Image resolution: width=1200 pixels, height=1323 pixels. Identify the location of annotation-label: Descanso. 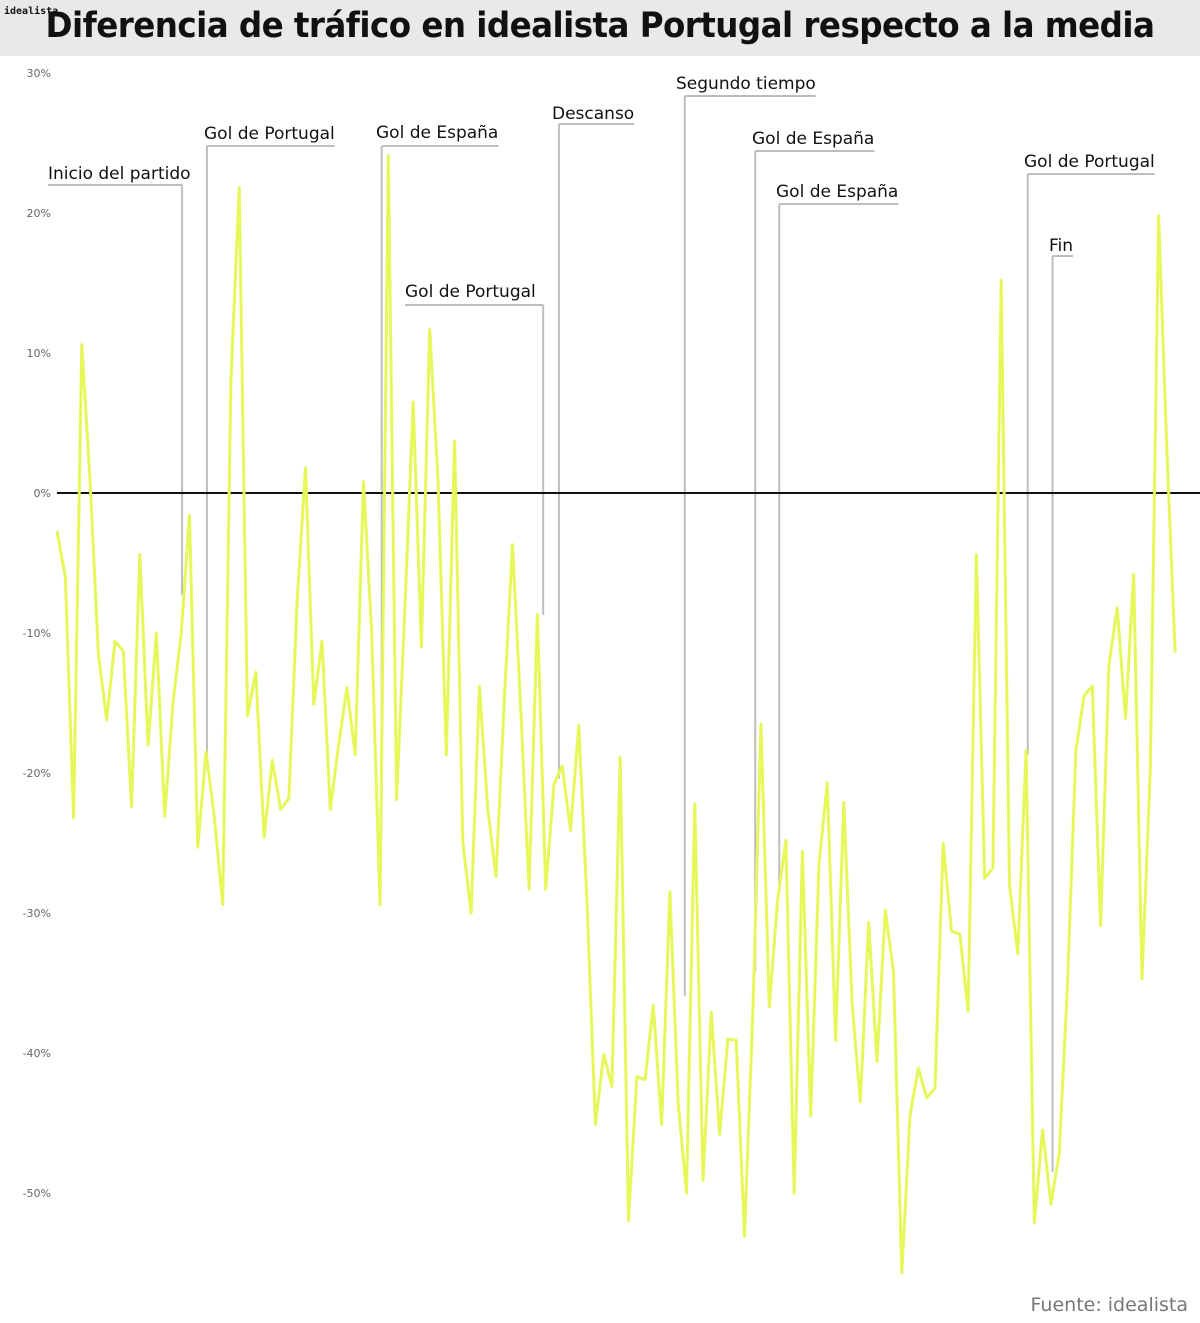
(593, 114).